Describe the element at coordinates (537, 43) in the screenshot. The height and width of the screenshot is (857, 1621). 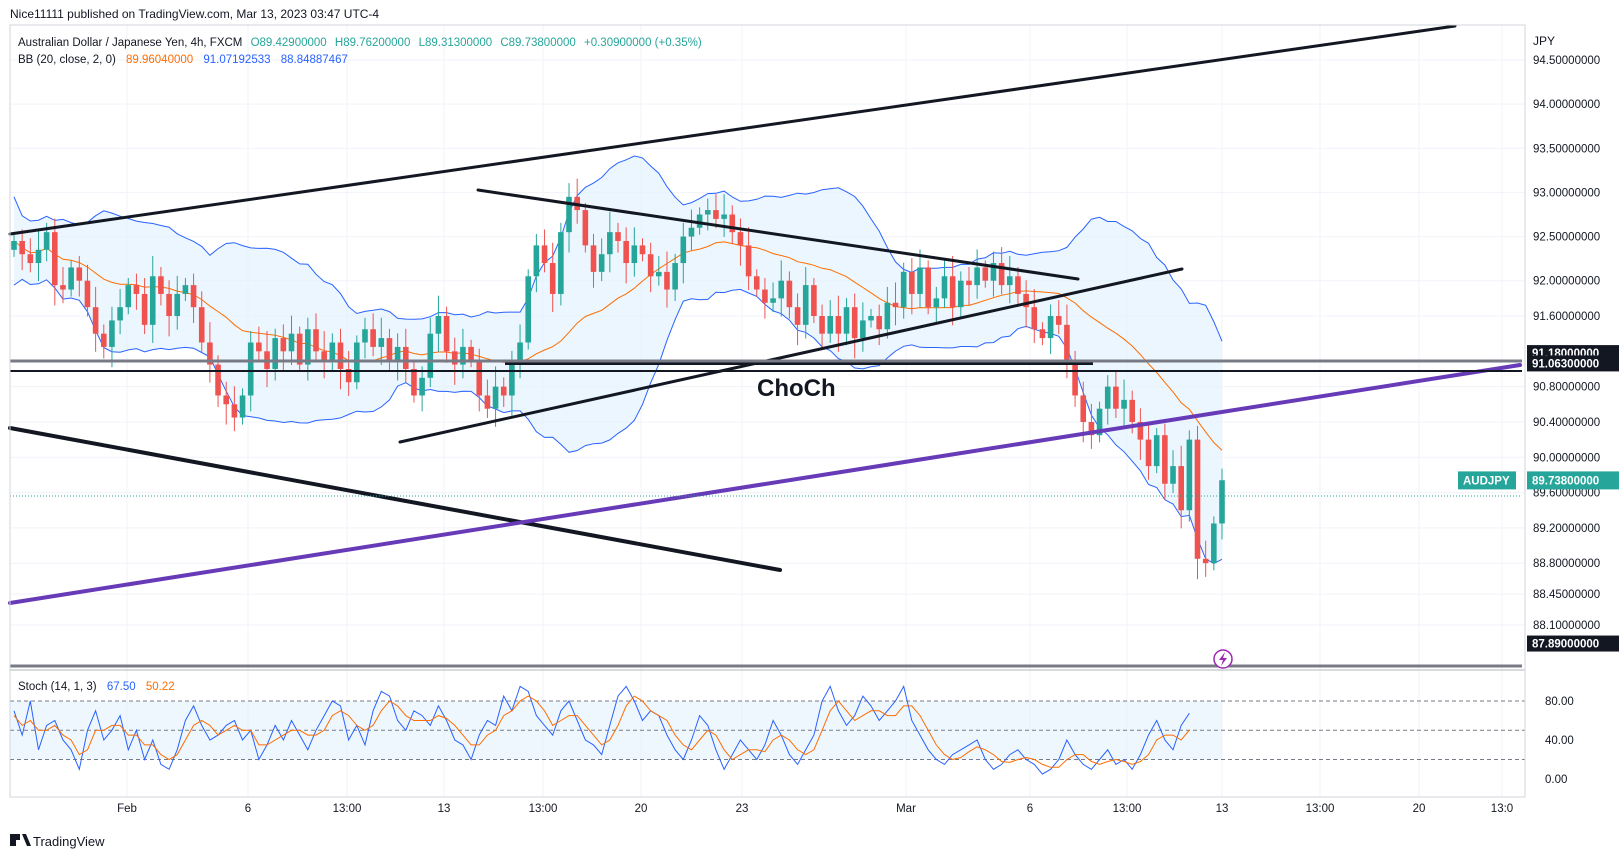
I see `legend-close: C89.73800000` at that location.